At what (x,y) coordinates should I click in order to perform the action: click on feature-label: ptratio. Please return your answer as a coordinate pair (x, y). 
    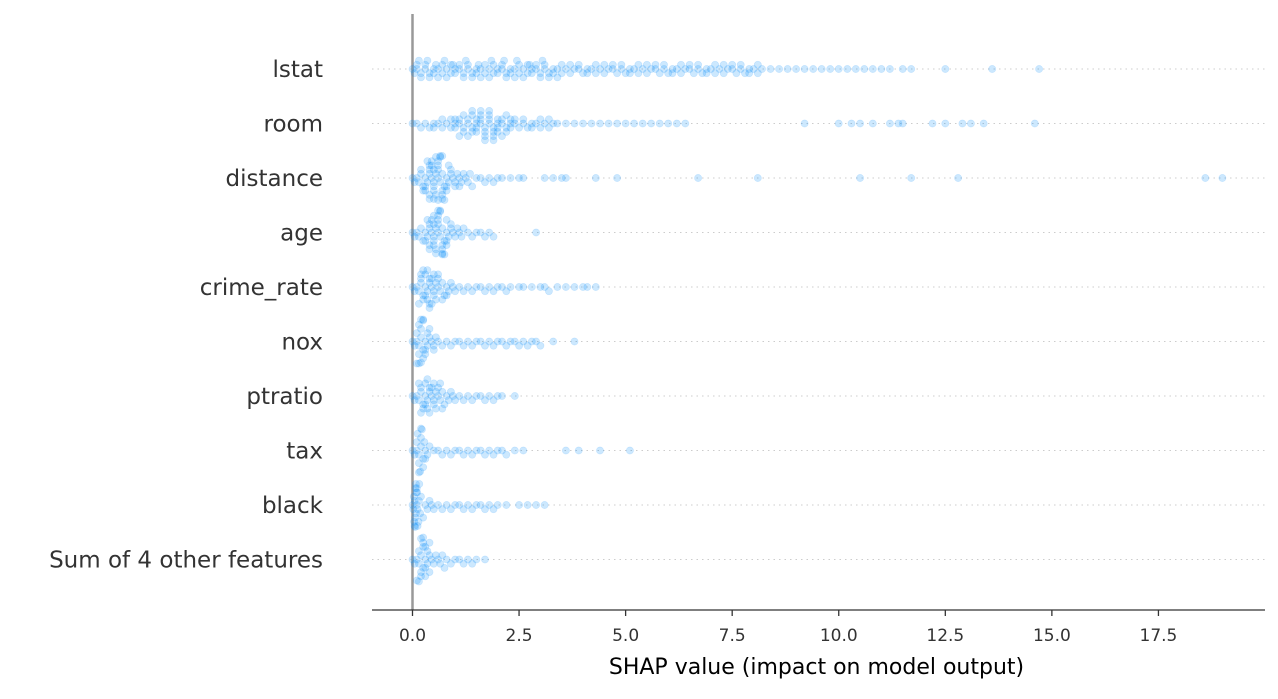
    Looking at the image, I should click on (284, 397).